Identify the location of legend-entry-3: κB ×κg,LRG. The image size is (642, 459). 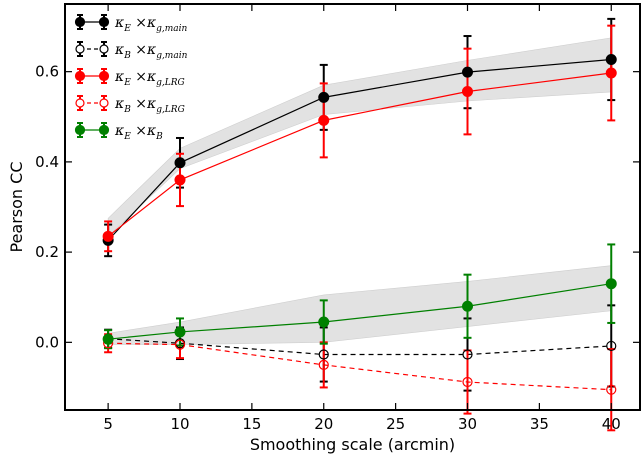
(130, 105).